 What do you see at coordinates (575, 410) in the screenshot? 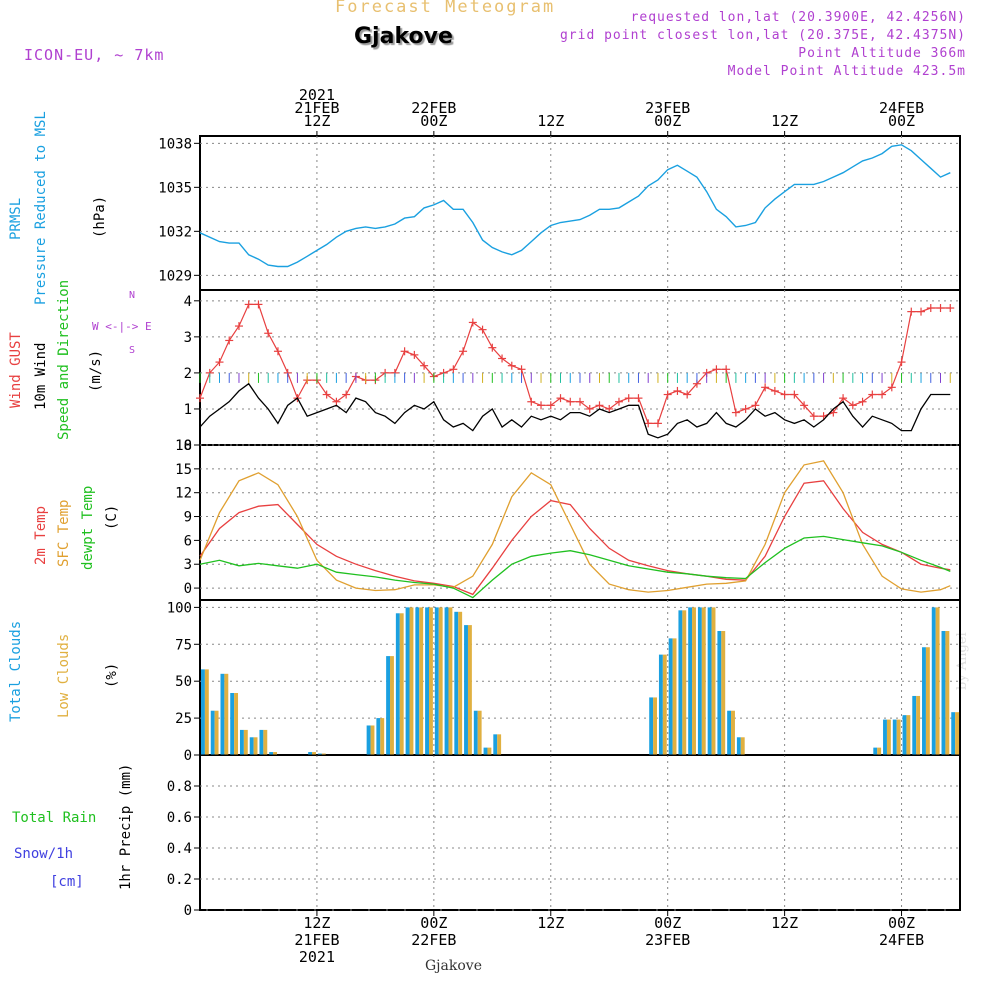
I see `wind-line` at bounding box center [575, 410].